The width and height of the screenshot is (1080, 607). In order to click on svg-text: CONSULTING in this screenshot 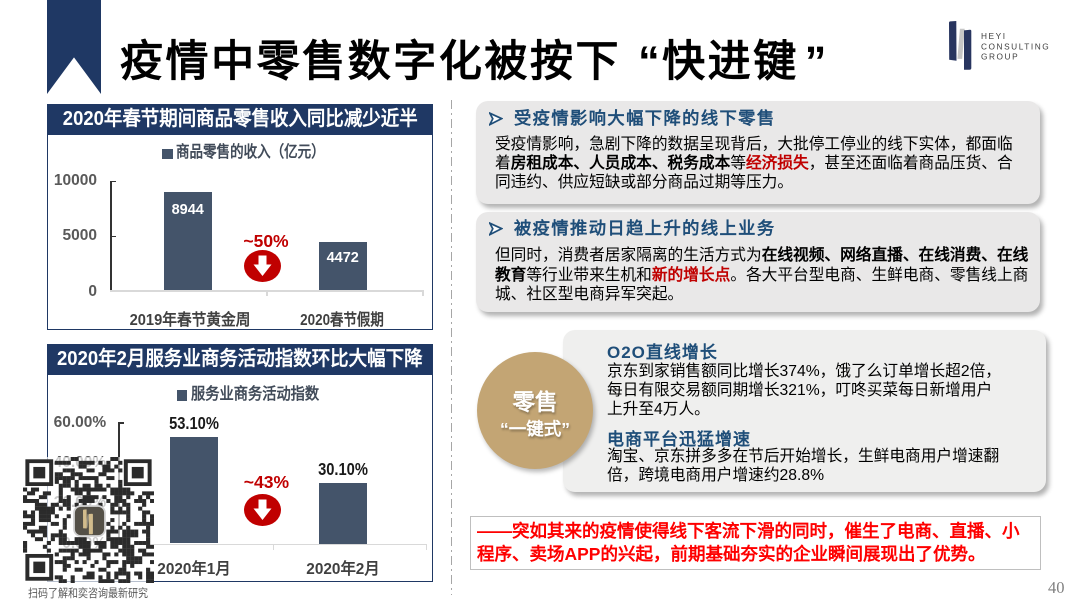, I will do `click(1015, 46)`.